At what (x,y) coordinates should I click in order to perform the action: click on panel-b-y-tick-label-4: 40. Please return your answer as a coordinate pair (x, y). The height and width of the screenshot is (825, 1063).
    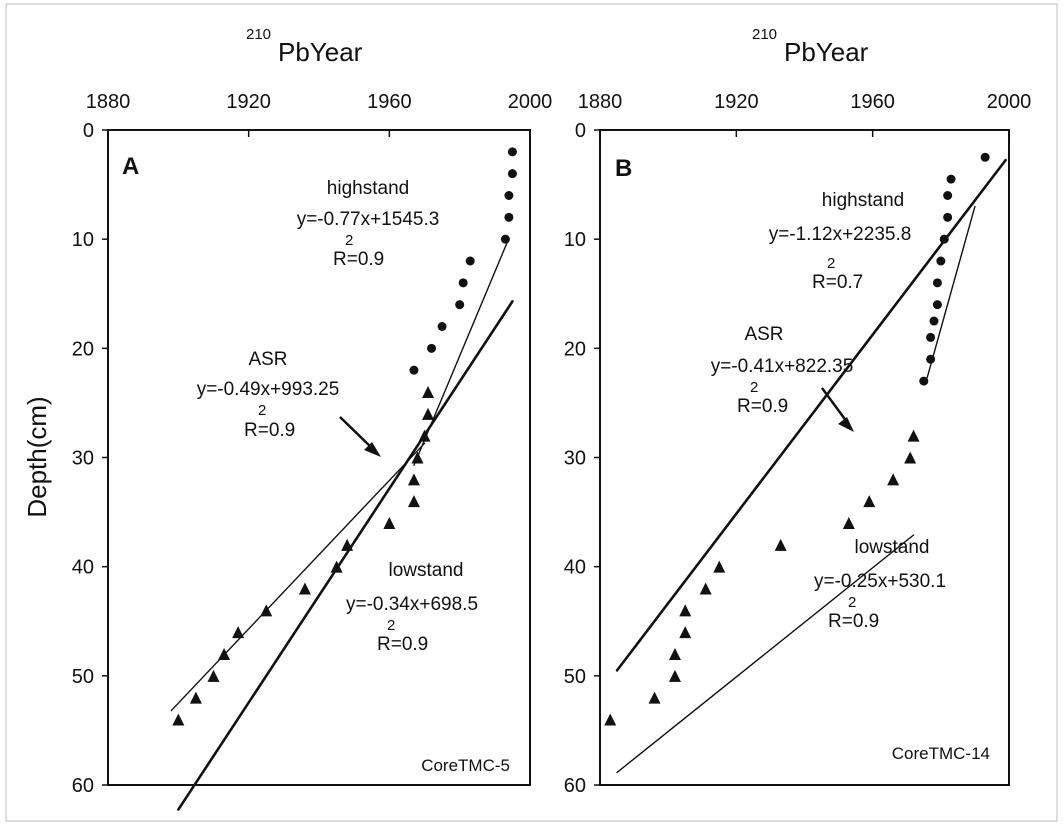
    Looking at the image, I should click on (575, 568).